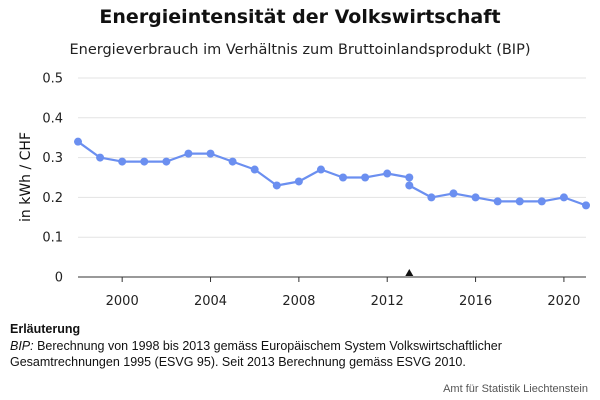  What do you see at coordinates (59, 278) in the screenshot?
I see `y-tick-label: 0` at bounding box center [59, 278].